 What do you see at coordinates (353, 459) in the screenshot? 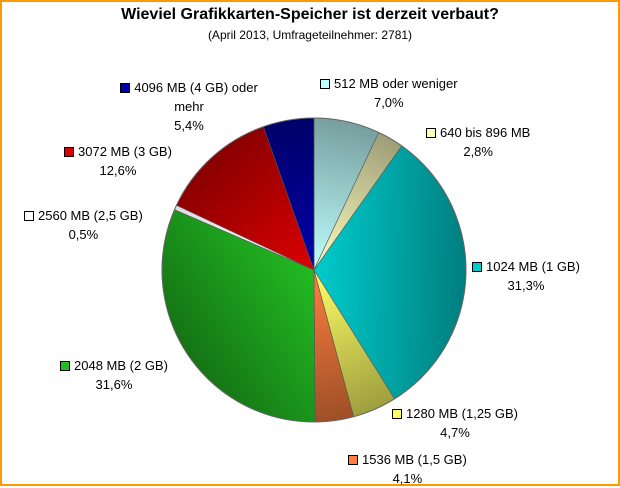
I see `swatch-1536mb` at bounding box center [353, 459].